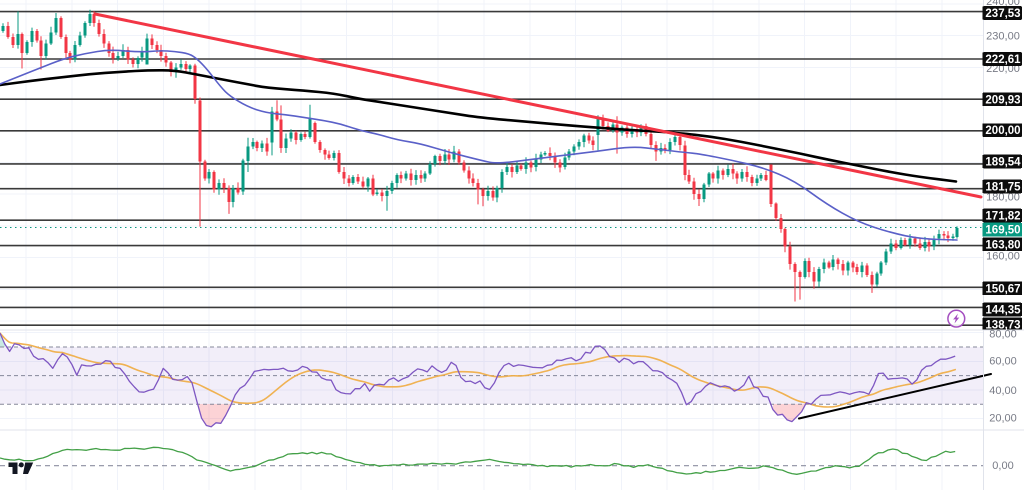  I want to click on svg-text: 60,00, so click(1003, 362).